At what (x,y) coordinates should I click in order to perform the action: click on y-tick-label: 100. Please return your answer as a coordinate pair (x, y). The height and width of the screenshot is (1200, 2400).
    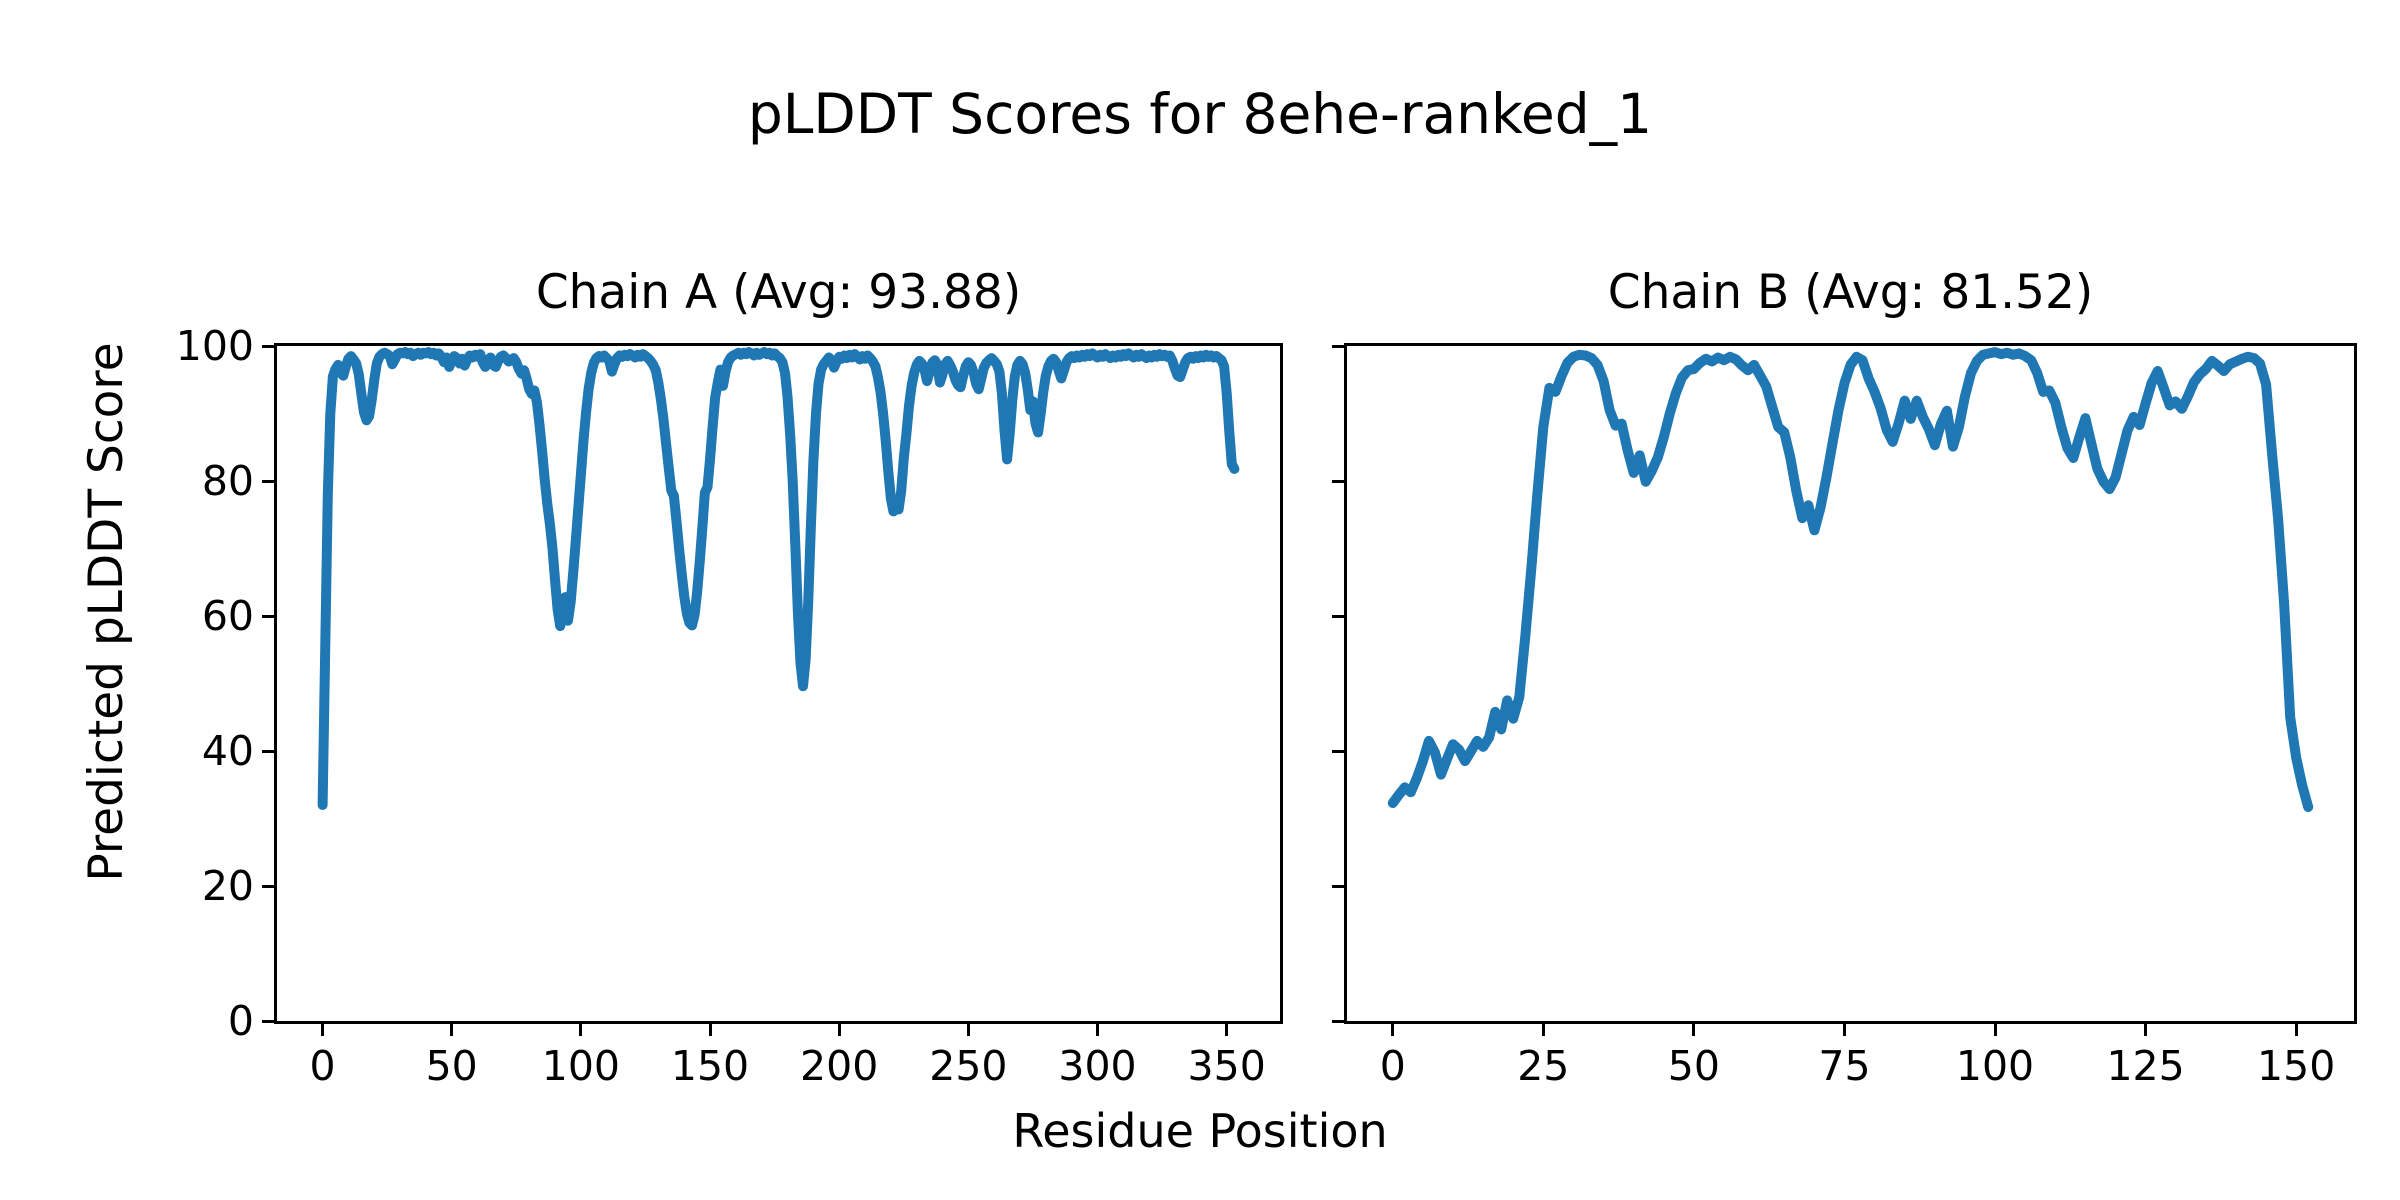
    Looking at the image, I should click on (214, 346).